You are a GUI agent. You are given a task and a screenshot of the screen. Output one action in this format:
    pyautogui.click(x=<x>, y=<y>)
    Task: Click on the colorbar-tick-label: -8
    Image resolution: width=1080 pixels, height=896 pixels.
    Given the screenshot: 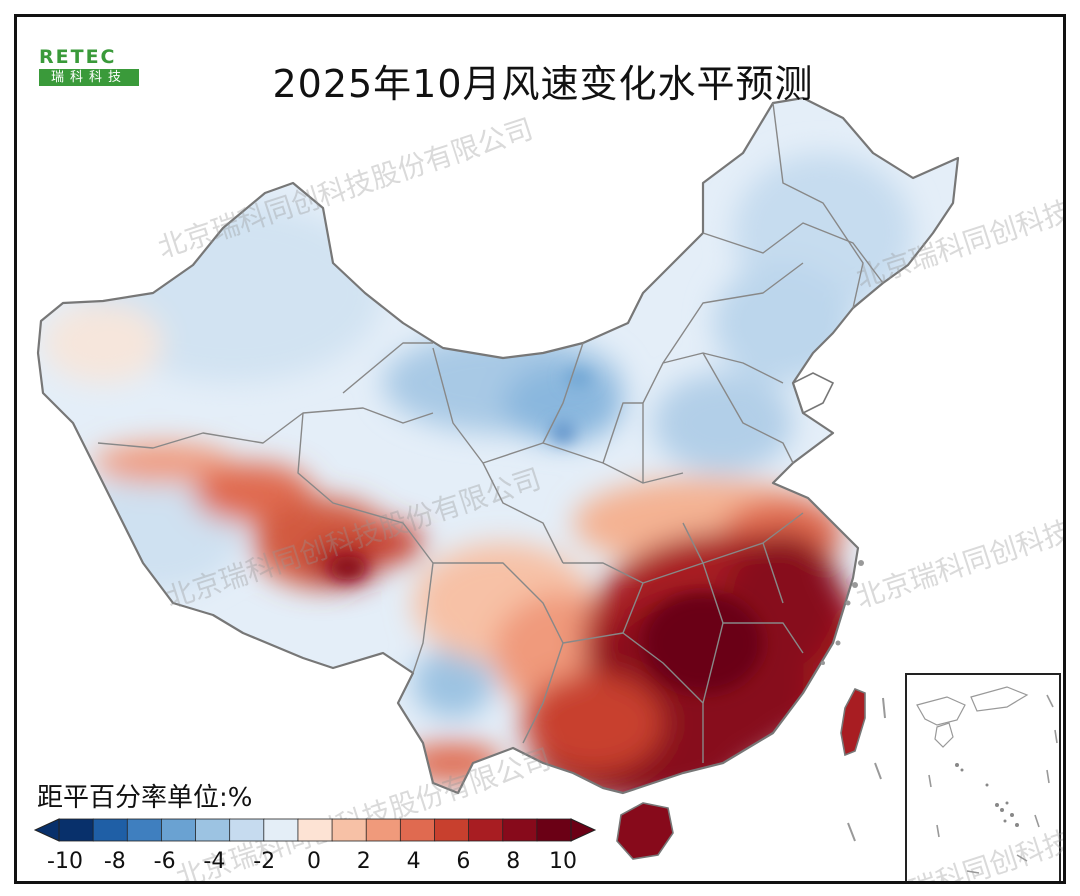 What is the action you would take?
    pyautogui.click(x=114, y=861)
    